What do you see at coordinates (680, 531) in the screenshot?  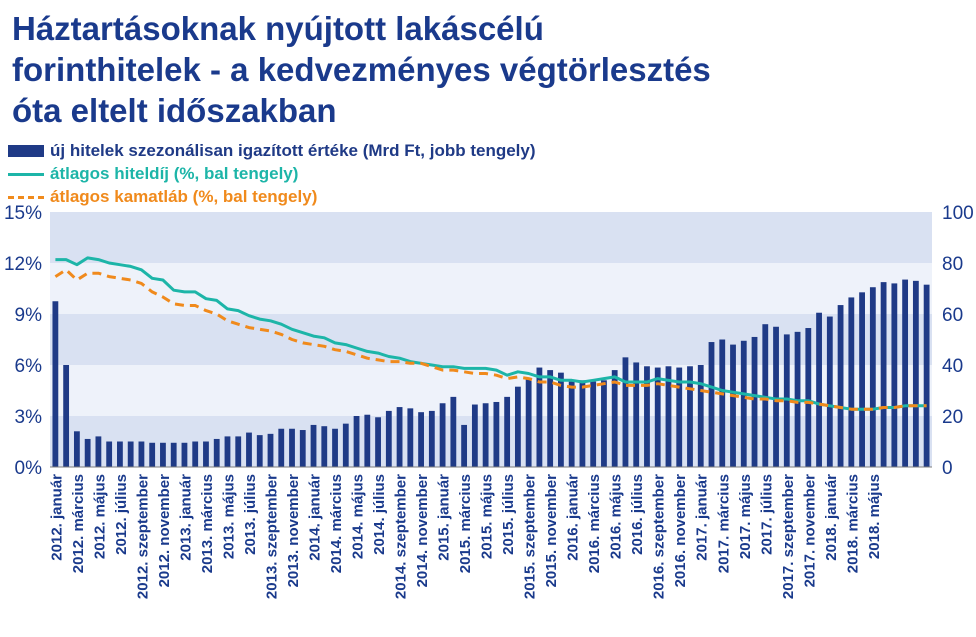 I see `x-axis-tick-label: 2016. november` at bounding box center [680, 531].